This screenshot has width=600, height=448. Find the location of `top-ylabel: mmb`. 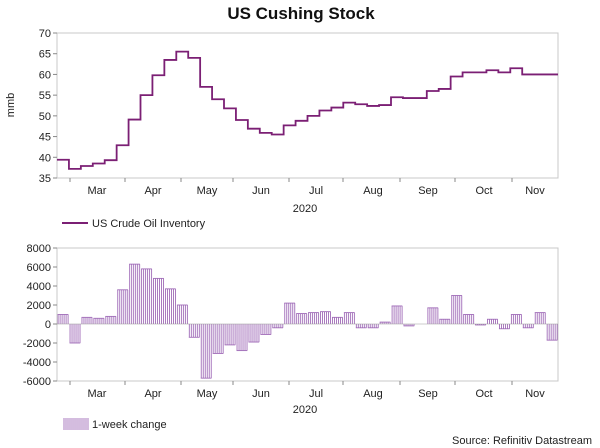

top-ylabel: mmb is located at coordinates (11, 105).